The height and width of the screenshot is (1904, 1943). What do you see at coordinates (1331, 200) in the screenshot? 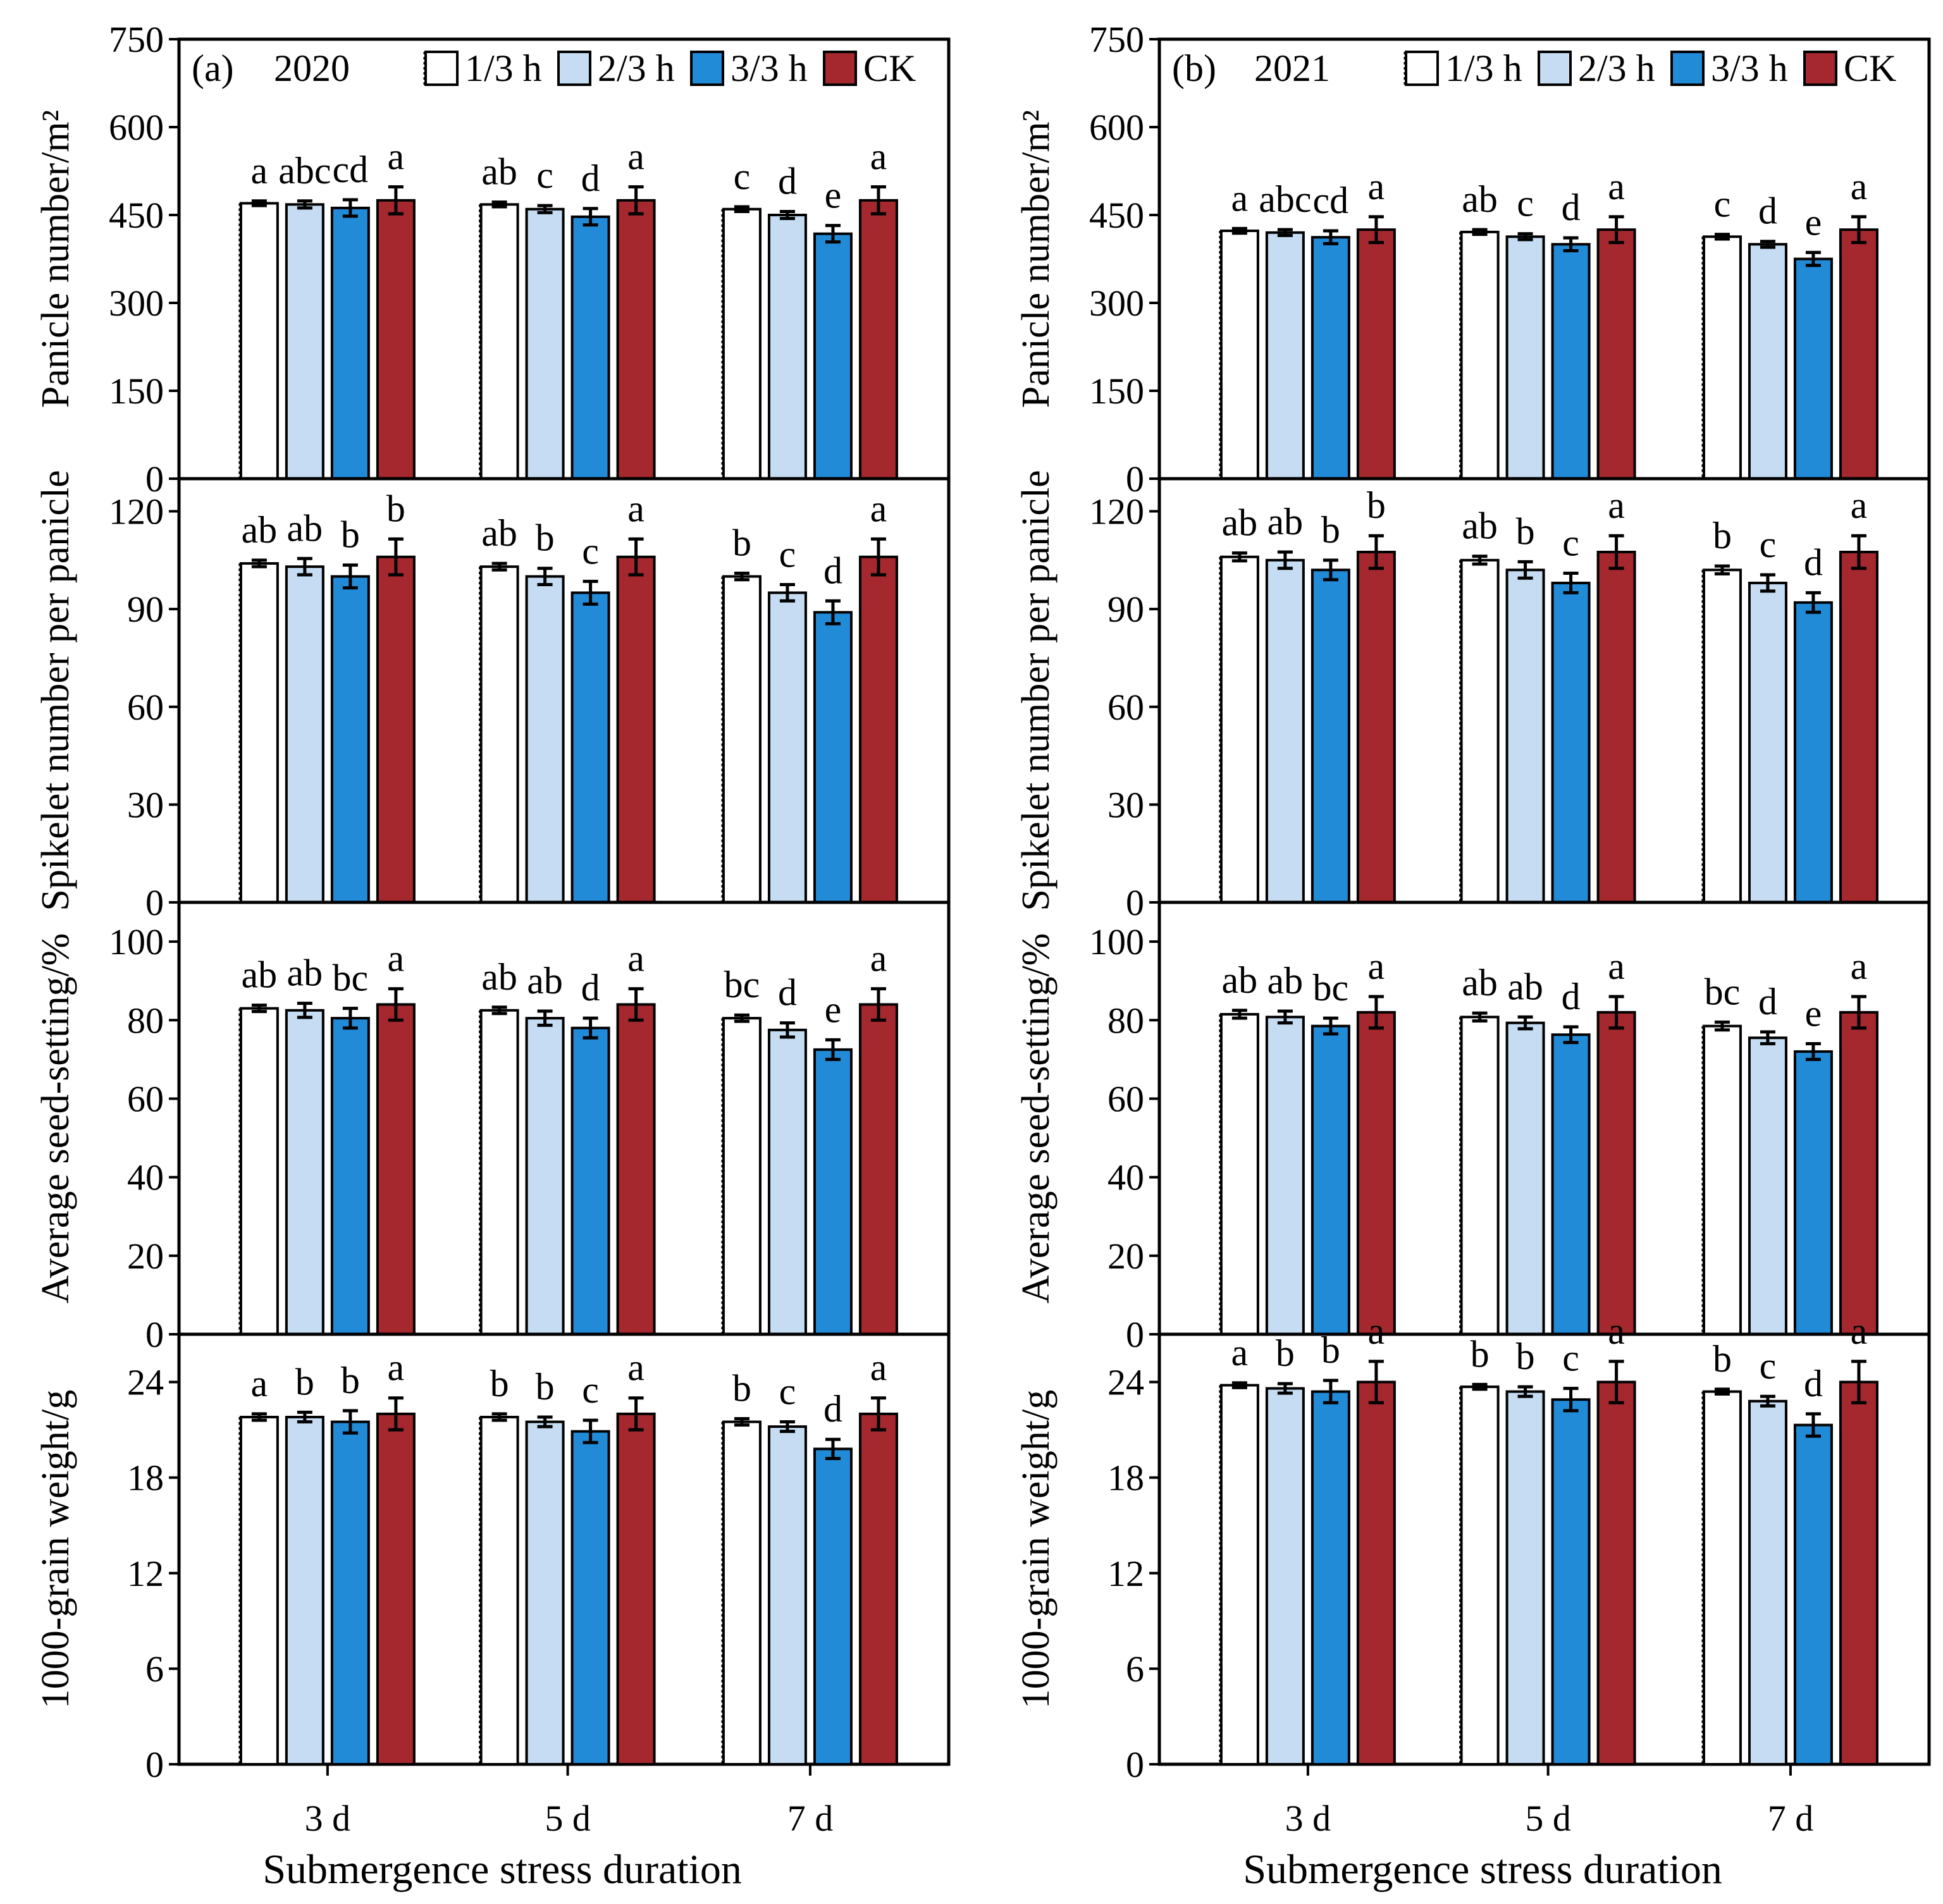
I see `significance-letter: cd` at bounding box center [1331, 200].